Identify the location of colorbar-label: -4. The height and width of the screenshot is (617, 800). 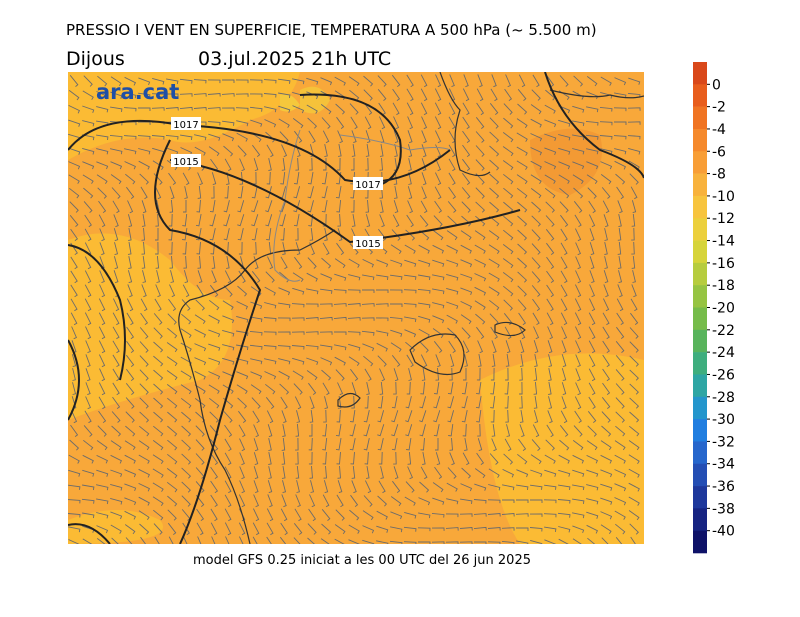
(719, 130).